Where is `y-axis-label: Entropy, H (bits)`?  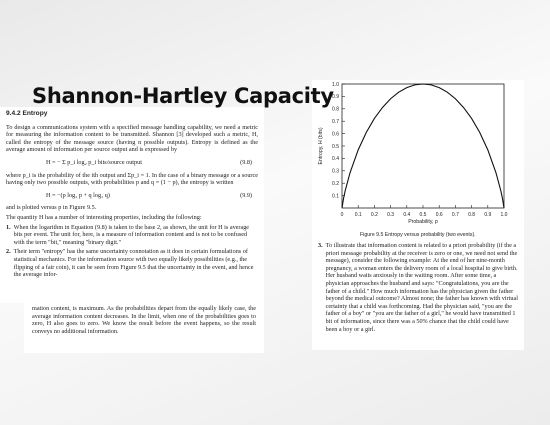
y-axis-label: Entropy, H (bits) is located at coordinates (321, 145).